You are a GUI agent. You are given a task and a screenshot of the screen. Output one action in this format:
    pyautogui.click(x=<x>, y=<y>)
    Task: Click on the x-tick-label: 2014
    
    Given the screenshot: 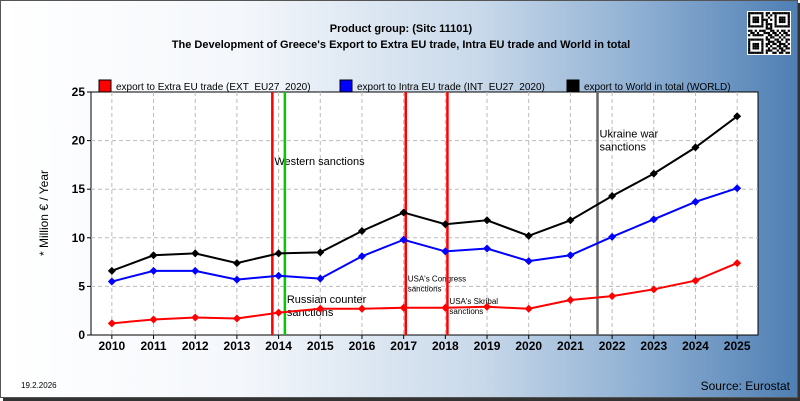 What is the action you would take?
    pyautogui.click(x=278, y=346)
    